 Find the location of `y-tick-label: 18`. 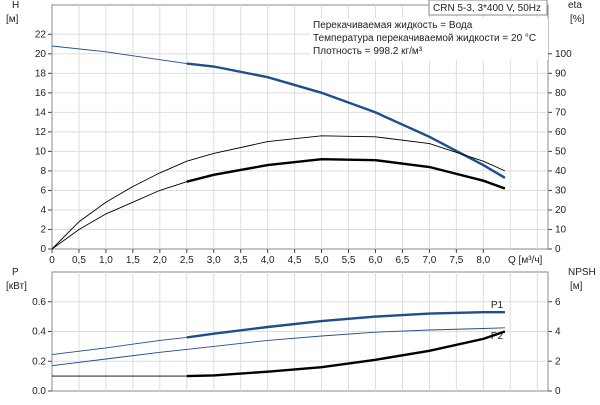

y-tick-label: 18 is located at coordinates (41, 73).